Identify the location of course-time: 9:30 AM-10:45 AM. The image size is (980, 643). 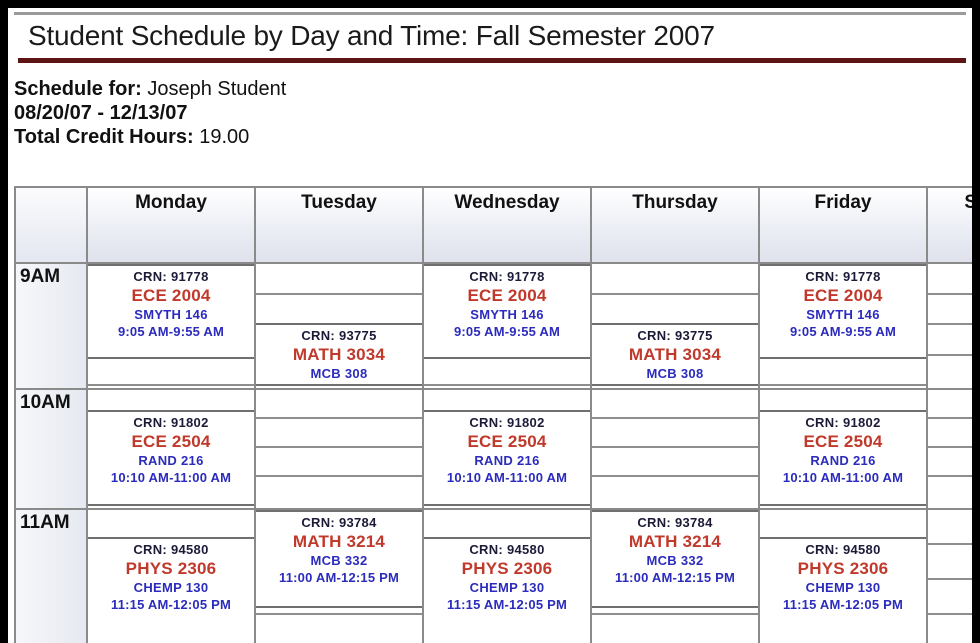
(675, 383).